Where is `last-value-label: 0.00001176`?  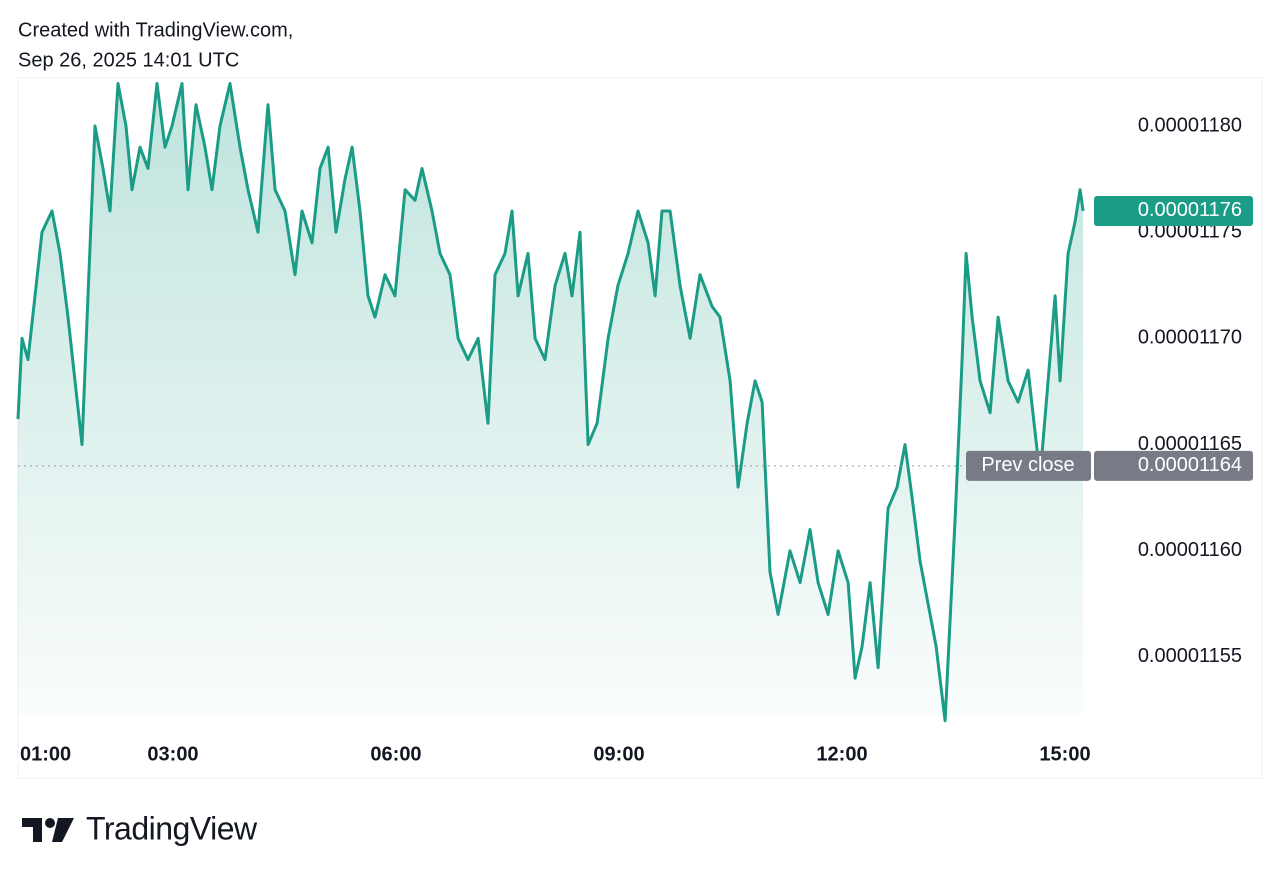
last-value-label: 0.00001176 is located at coordinates (1190, 210).